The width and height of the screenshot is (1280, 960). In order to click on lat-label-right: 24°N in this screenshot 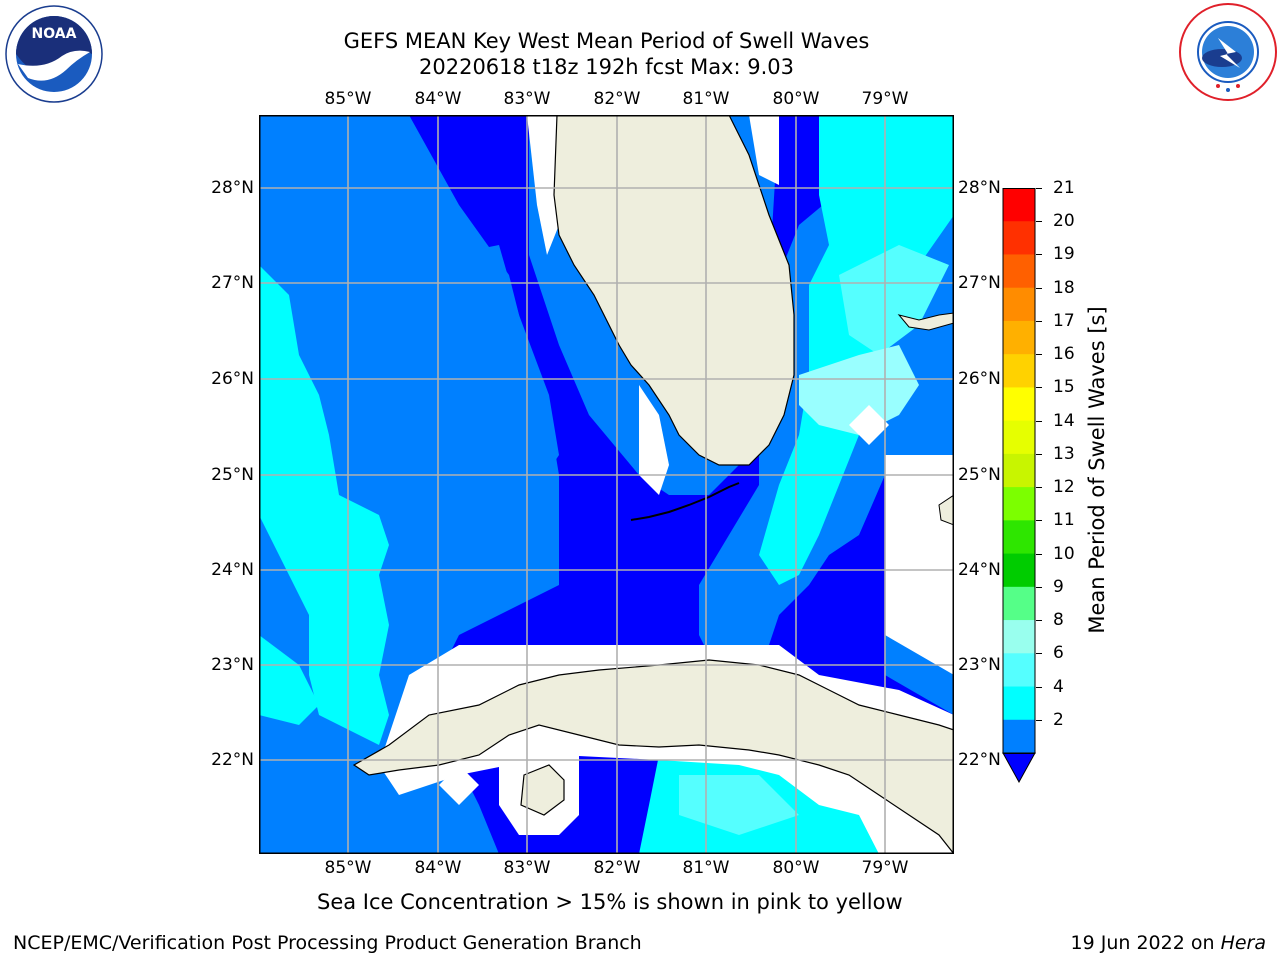, I will do `click(979, 570)`.